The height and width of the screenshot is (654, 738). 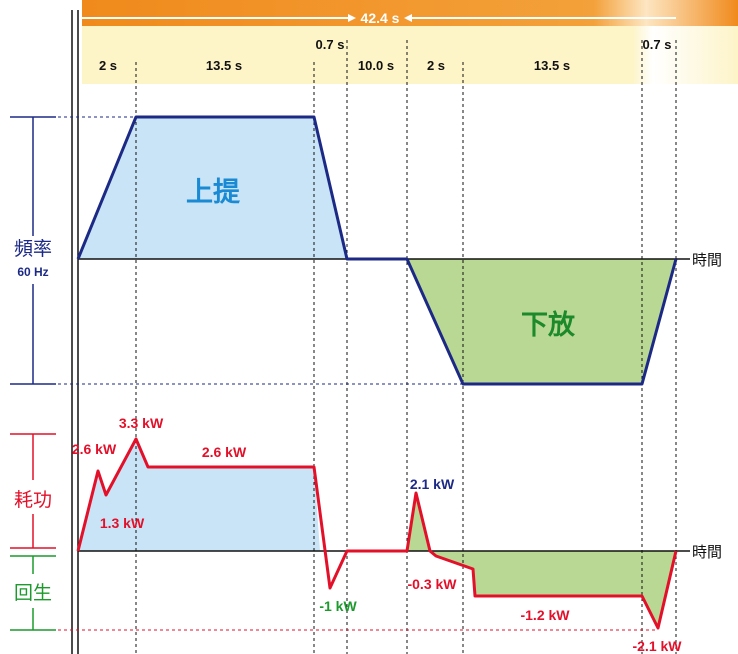 I want to click on consume-bracket, so click(x=33, y=491).